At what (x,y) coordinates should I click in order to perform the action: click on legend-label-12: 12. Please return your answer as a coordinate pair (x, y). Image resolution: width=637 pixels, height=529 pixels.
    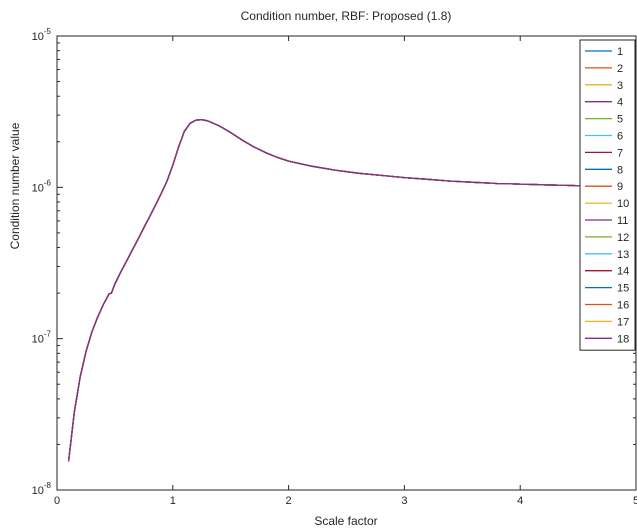
    Looking at the image, I should click on (623, 238).